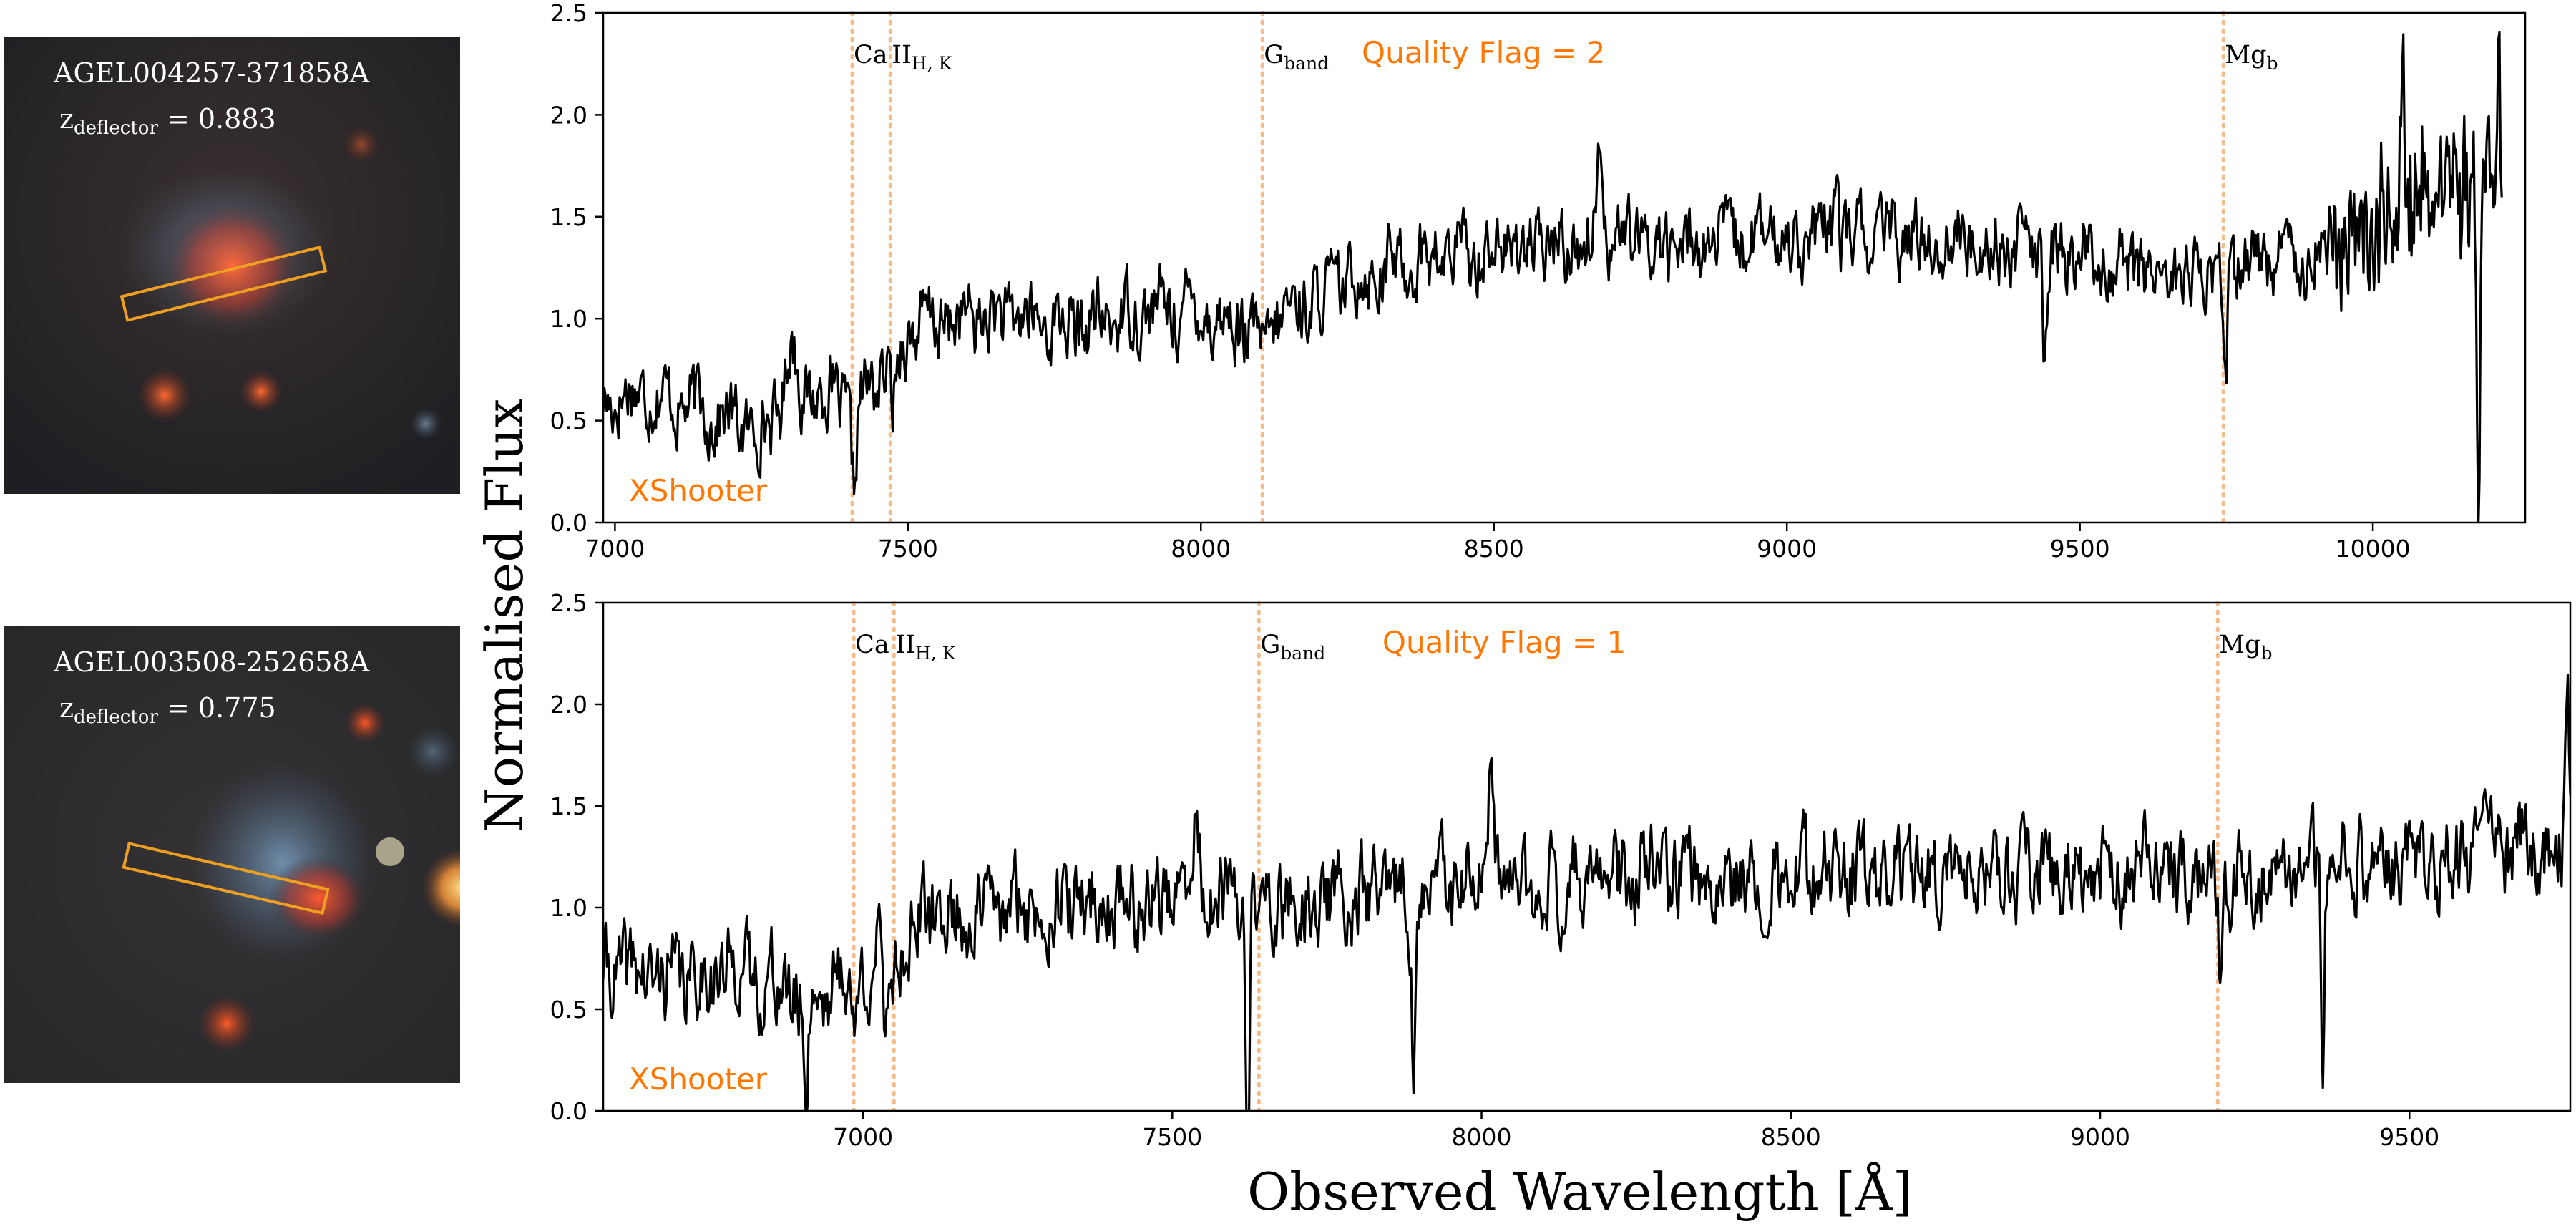 The height and width of the screenshot is (1224, 2576). I want to click on redshift-label: zdeflector = 0.775, so click(167, 710).